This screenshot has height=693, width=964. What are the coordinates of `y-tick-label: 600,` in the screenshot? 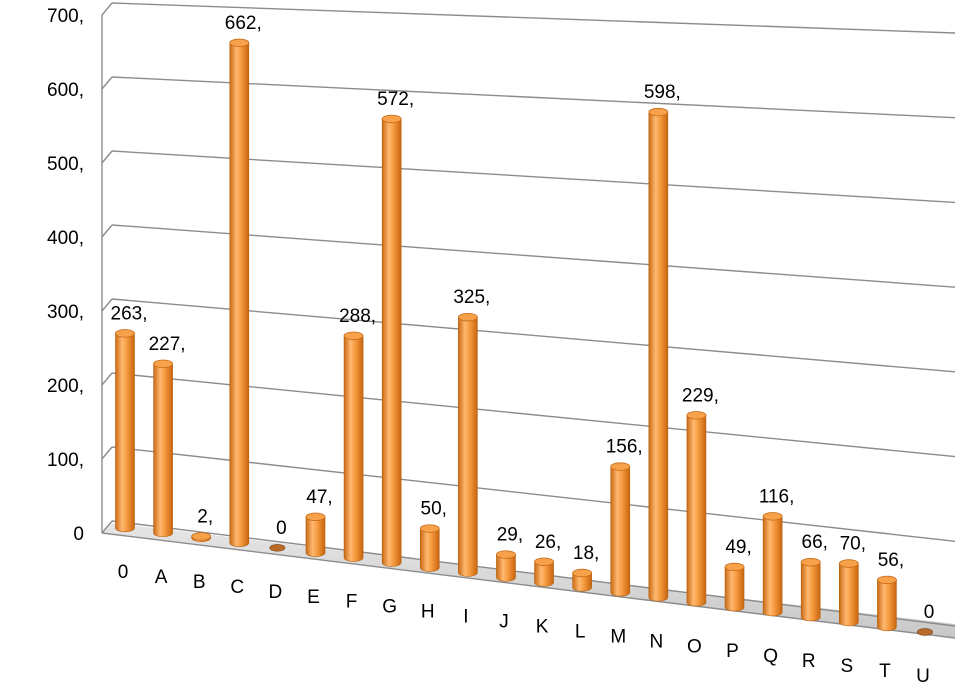 It's located at (65, 90).